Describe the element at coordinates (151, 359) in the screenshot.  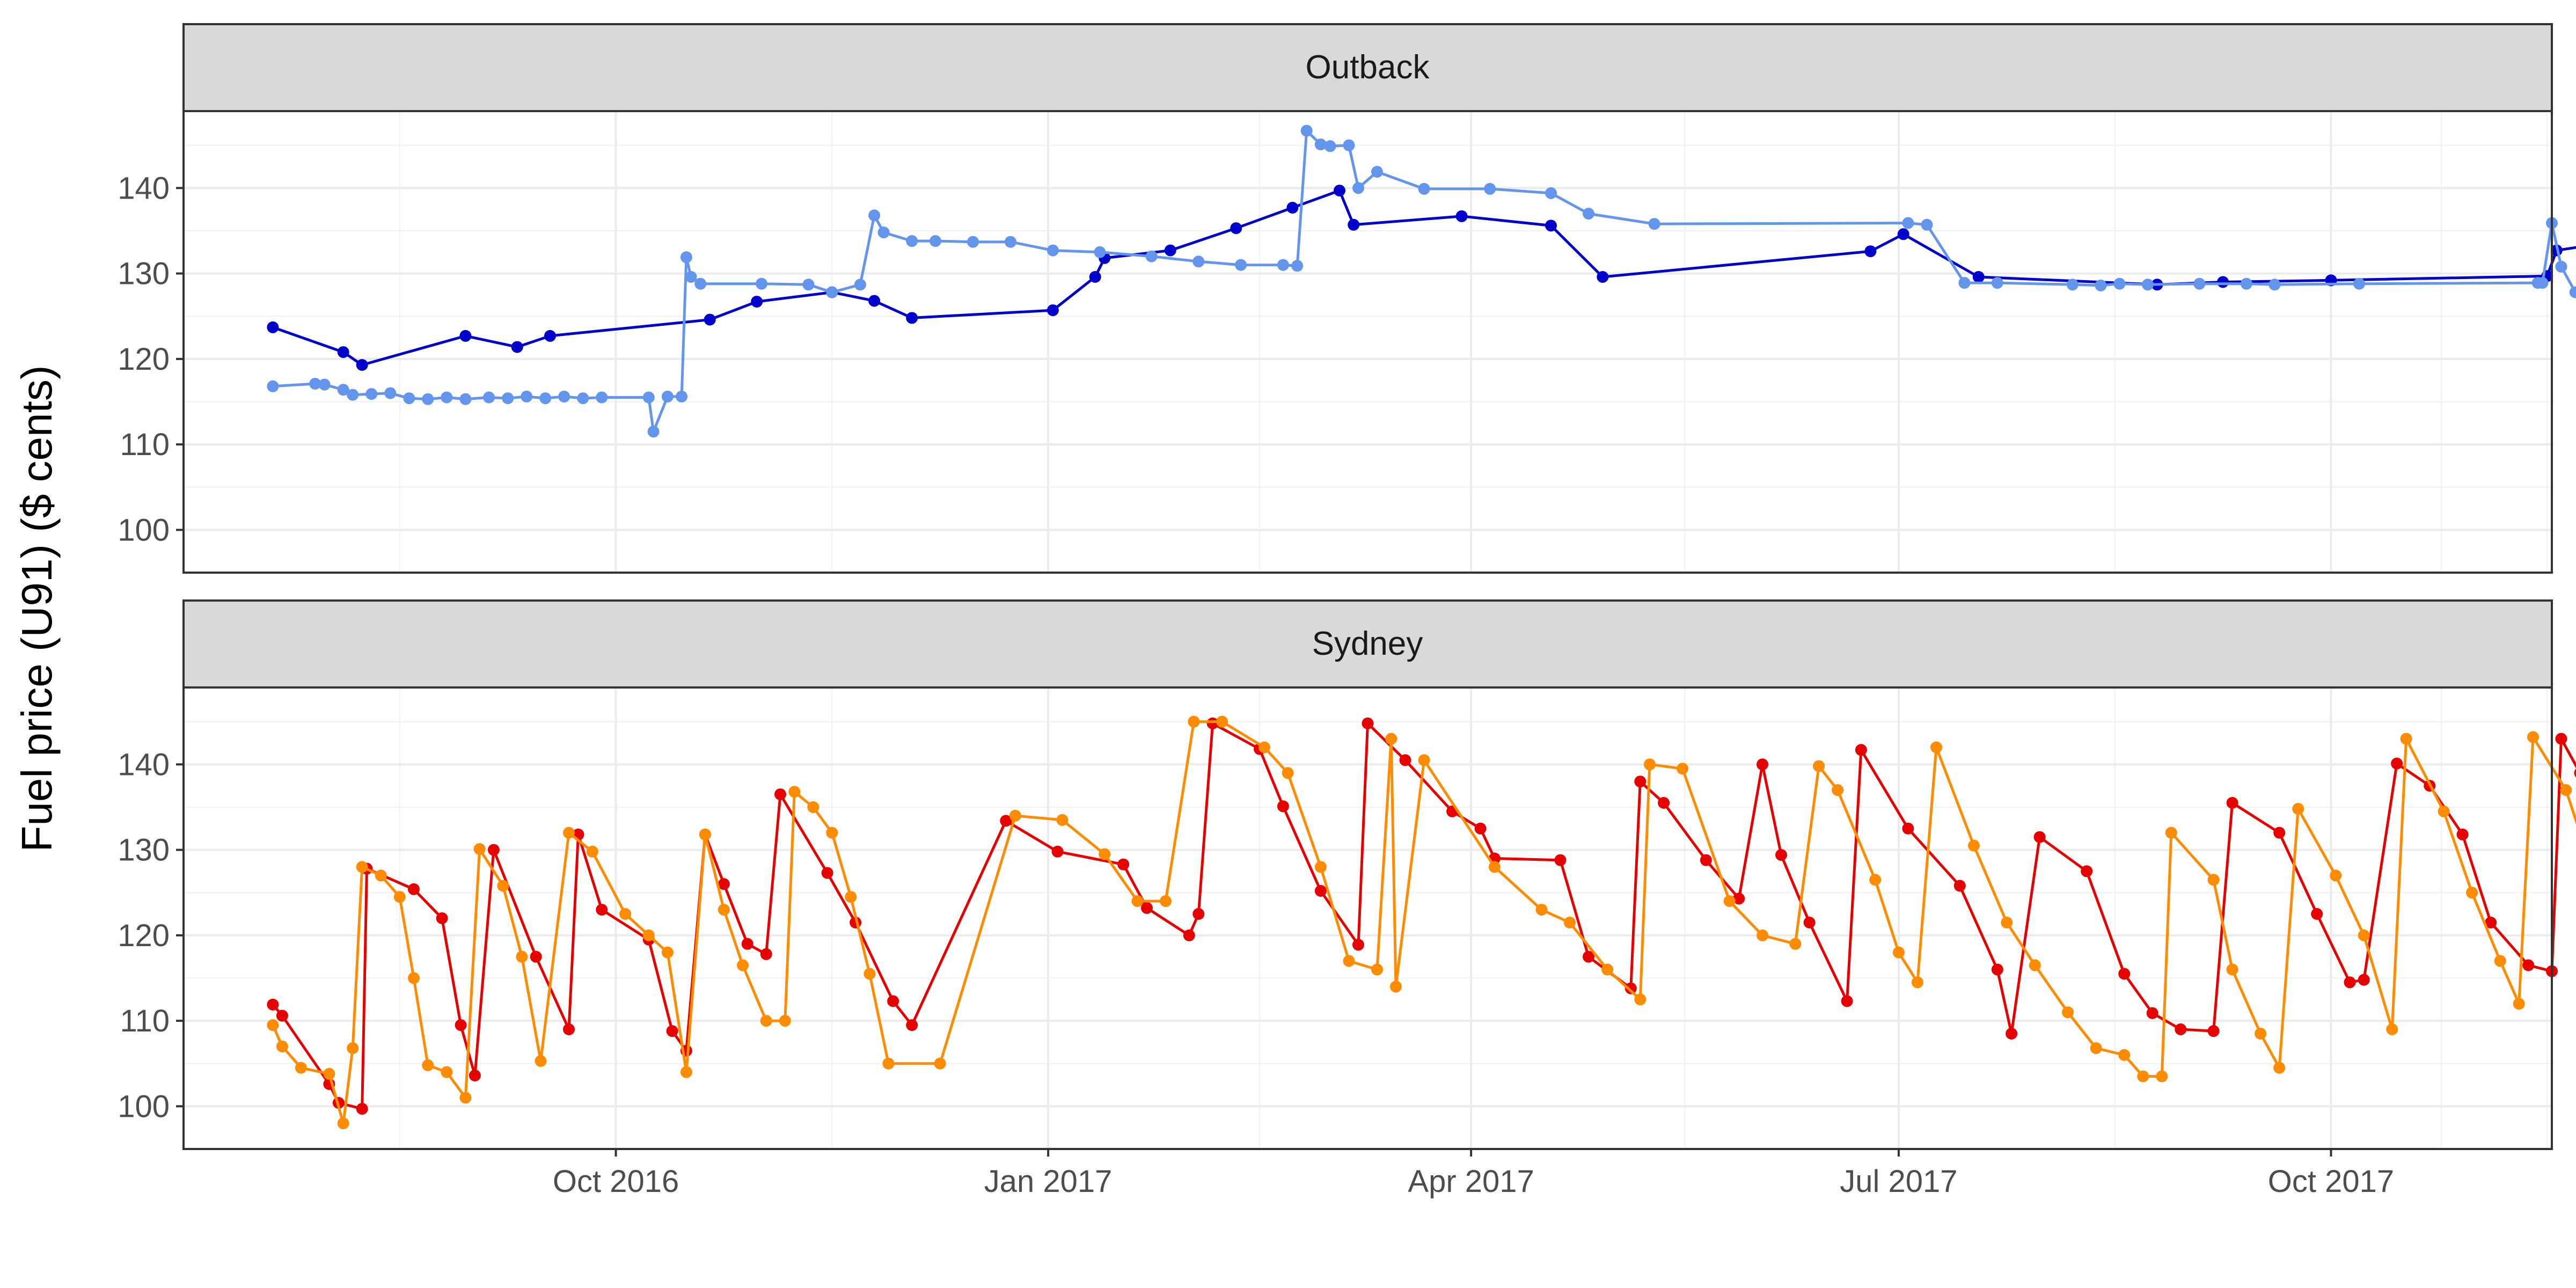
I see `y-axis-ticks: 100 110 120 130 140` at that location.